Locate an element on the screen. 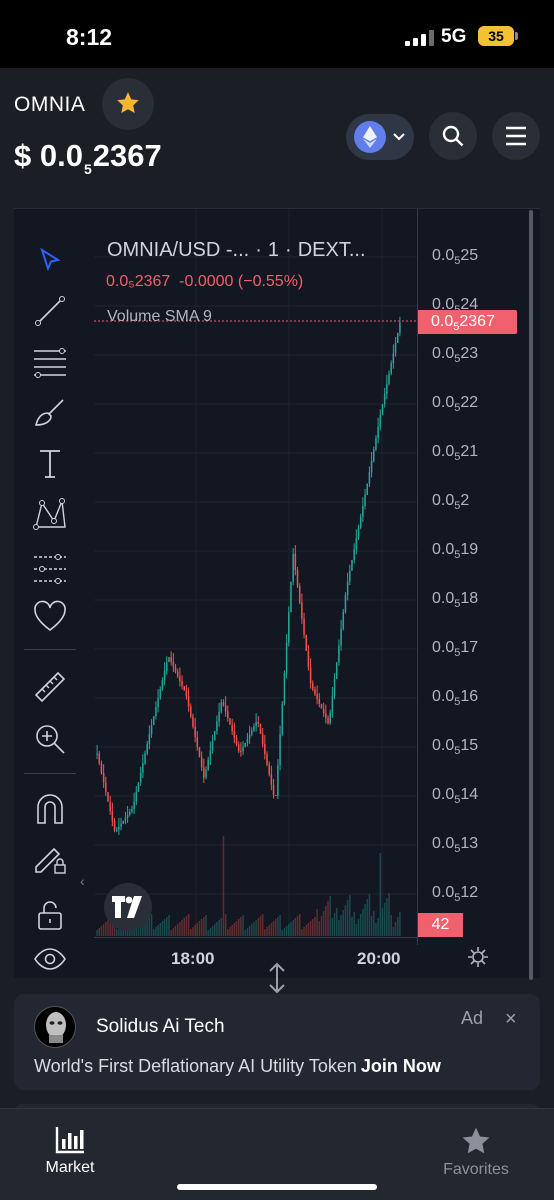 The image size is (554, 1200). volume-indicator-label: Volume SMA 9 is located at coordinates (159, 316).